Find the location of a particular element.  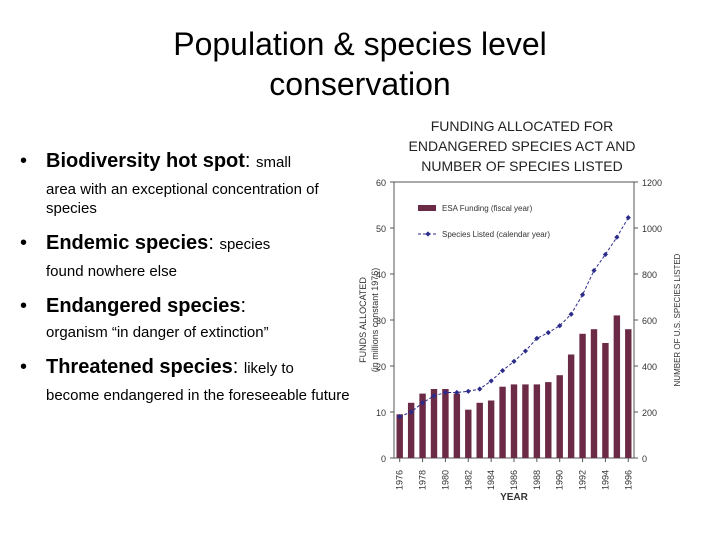

bullet-term: Threatened species is located at coordinates (139, 367).